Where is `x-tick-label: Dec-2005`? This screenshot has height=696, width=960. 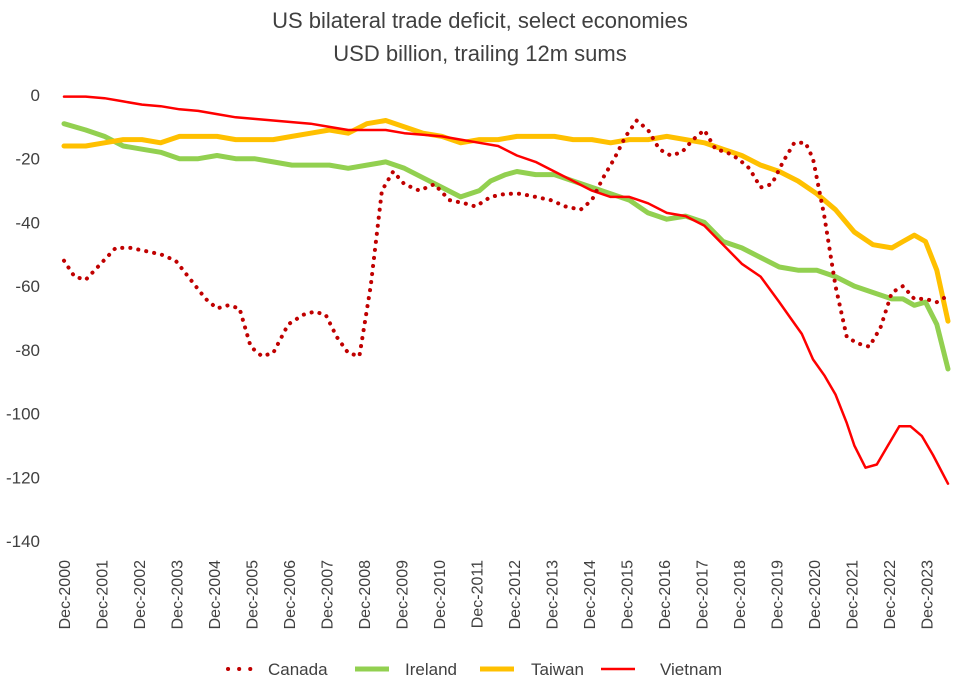
x-tick-label: Dec-2005 is located at coordinates (252, 594).